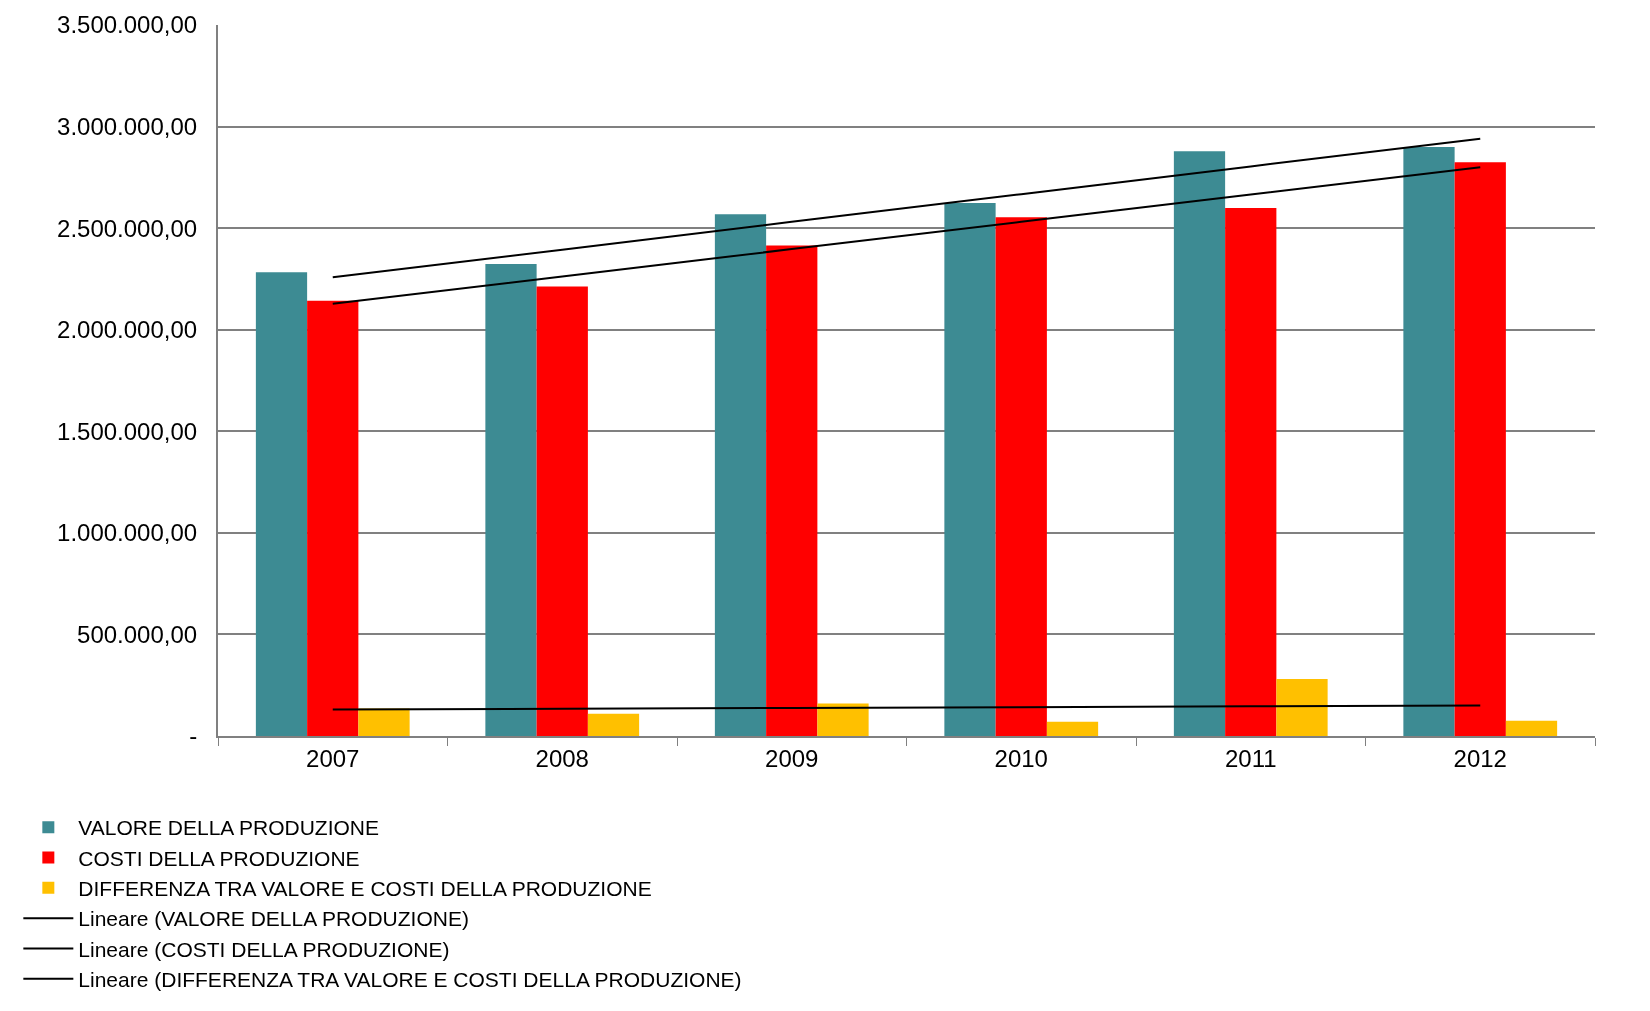 This screenshot has width=1650, height=1011. What do you see at coordinates (365, 889) in the screenshot?
I see `legend-label: DIFFERENZA TRA VALORE E COSTI DELLA PRODUZIONE` at bounding box center [365, 889].